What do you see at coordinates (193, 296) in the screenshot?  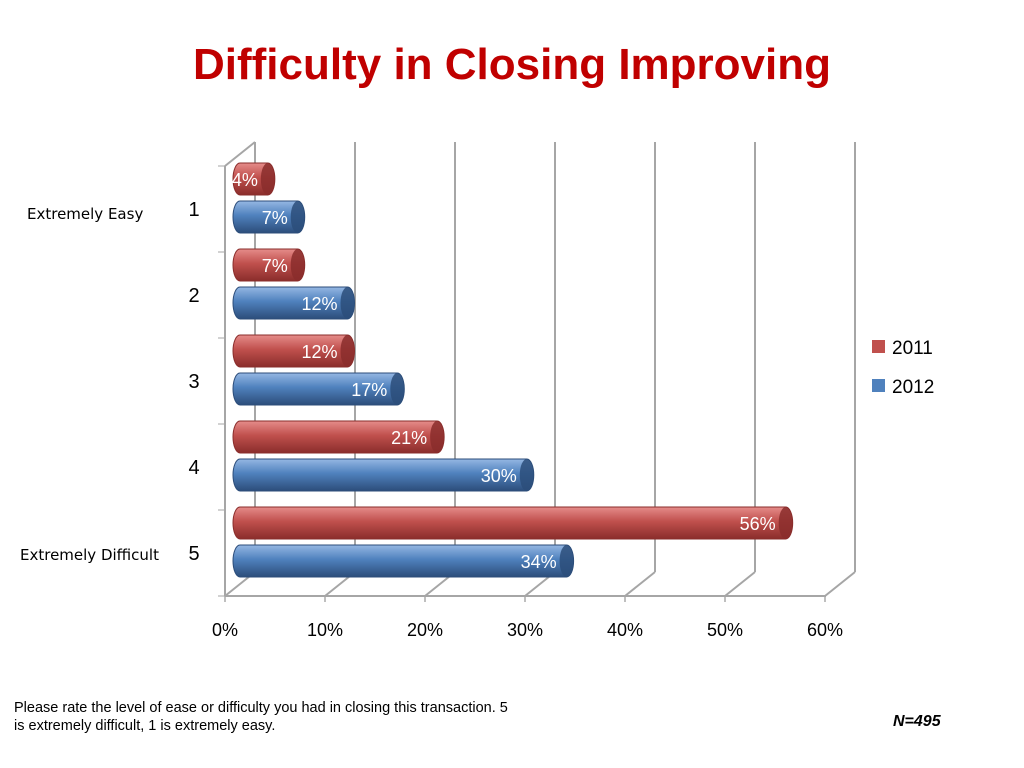 I see `category-label: 2` at bounding box center [193, 296].